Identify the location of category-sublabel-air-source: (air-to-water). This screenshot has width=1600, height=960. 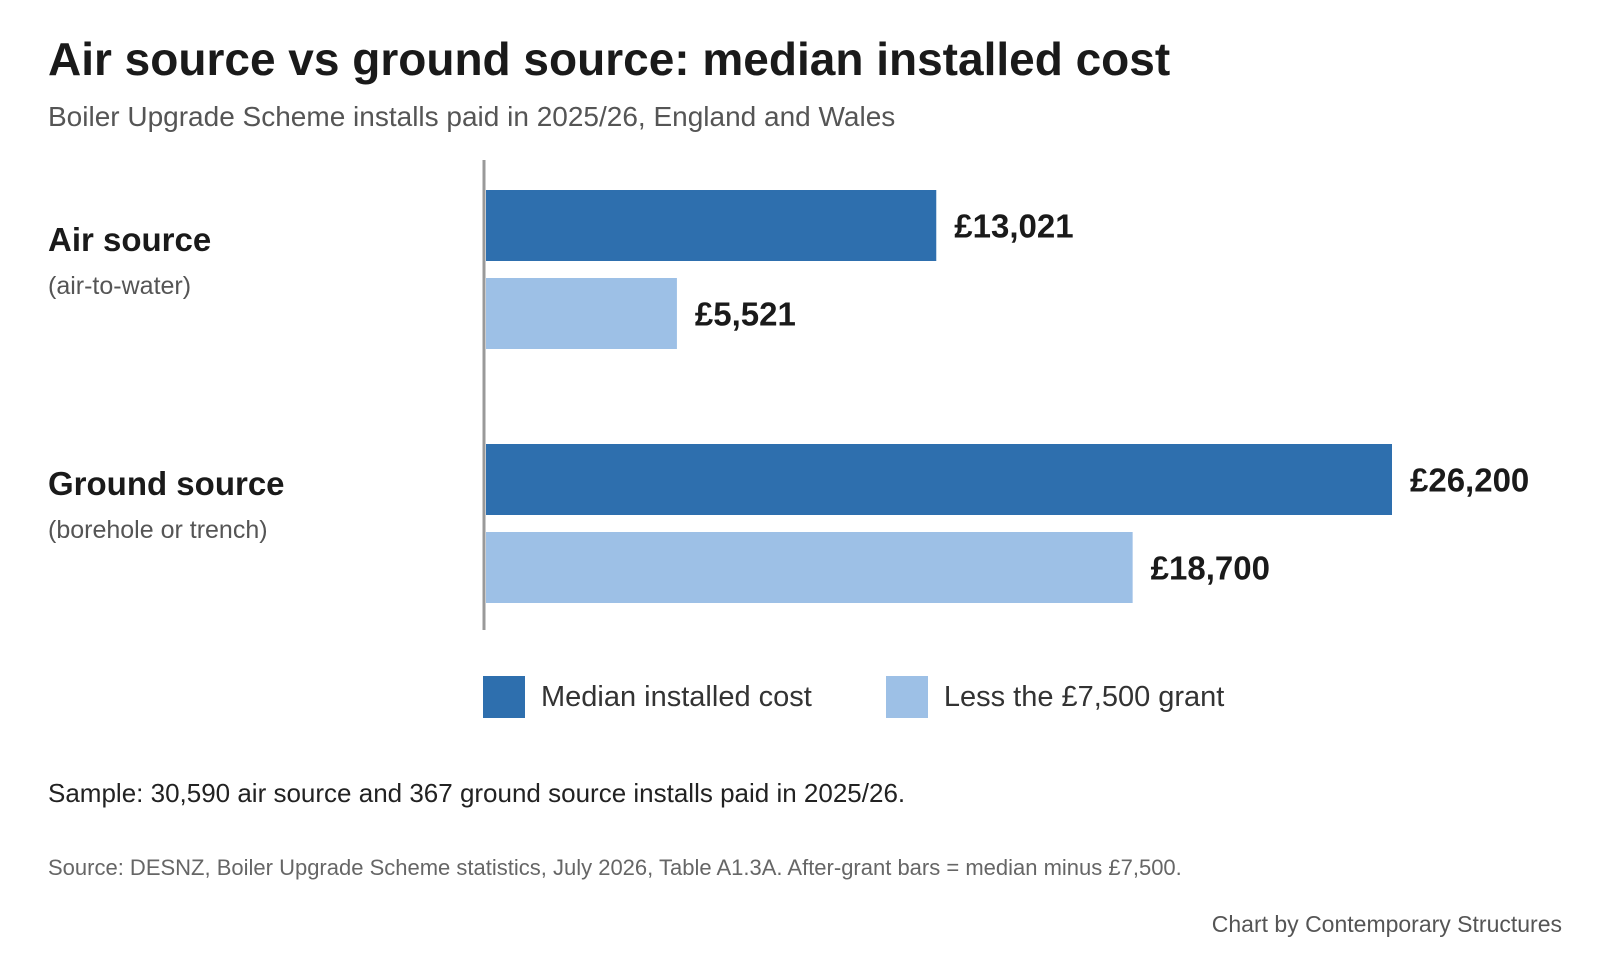
(120, 286).